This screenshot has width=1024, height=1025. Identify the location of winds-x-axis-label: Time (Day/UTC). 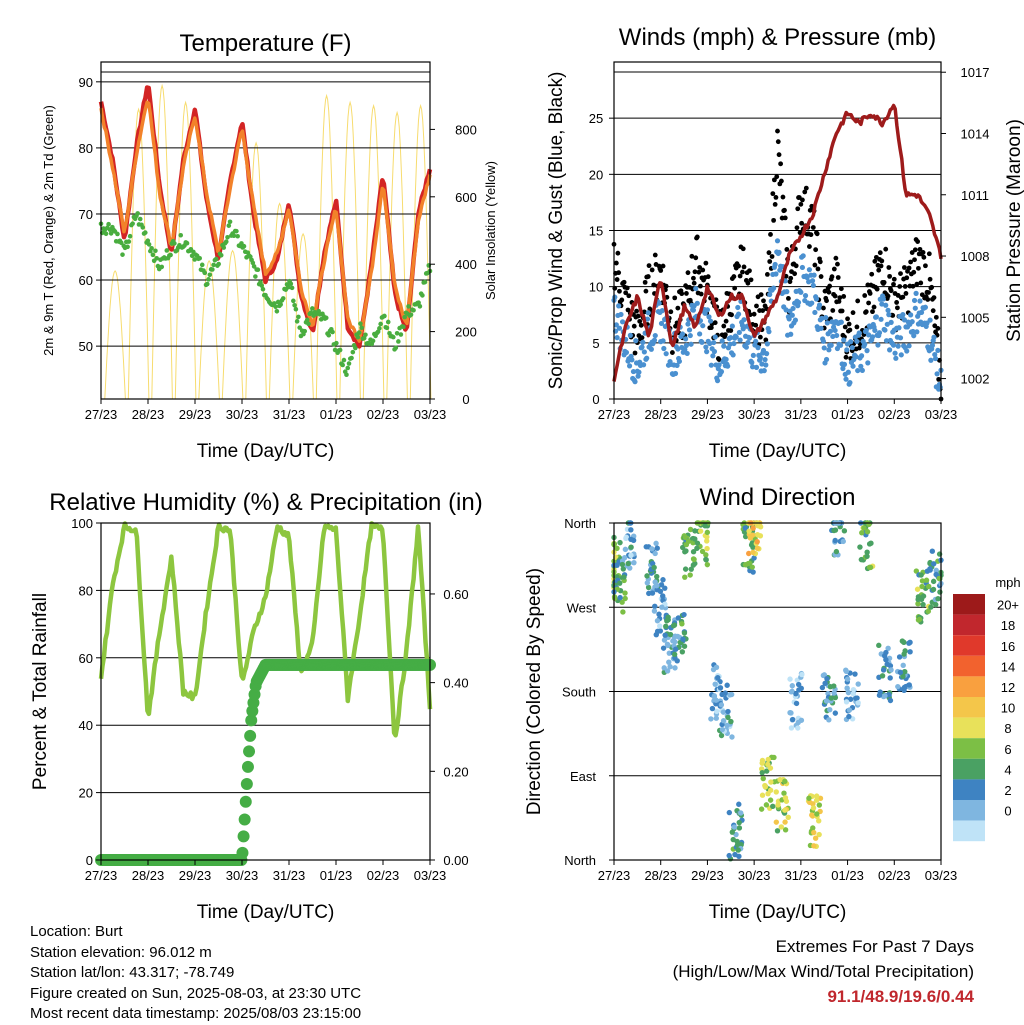
(778, 451).